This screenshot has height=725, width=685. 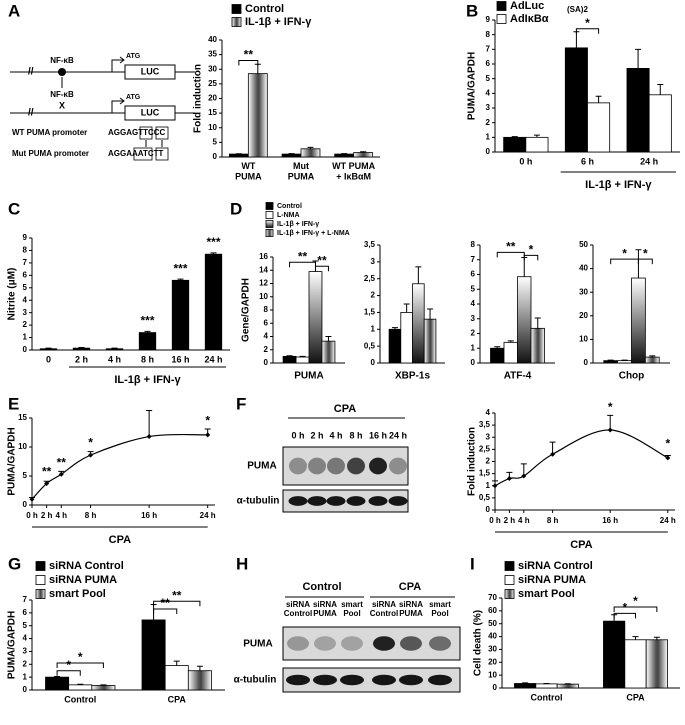 What do you see at coordinates (325, 609) in the screenshot?
I see `blot-lane-label: siRNA PUMA` at bounding box center [325, 609].